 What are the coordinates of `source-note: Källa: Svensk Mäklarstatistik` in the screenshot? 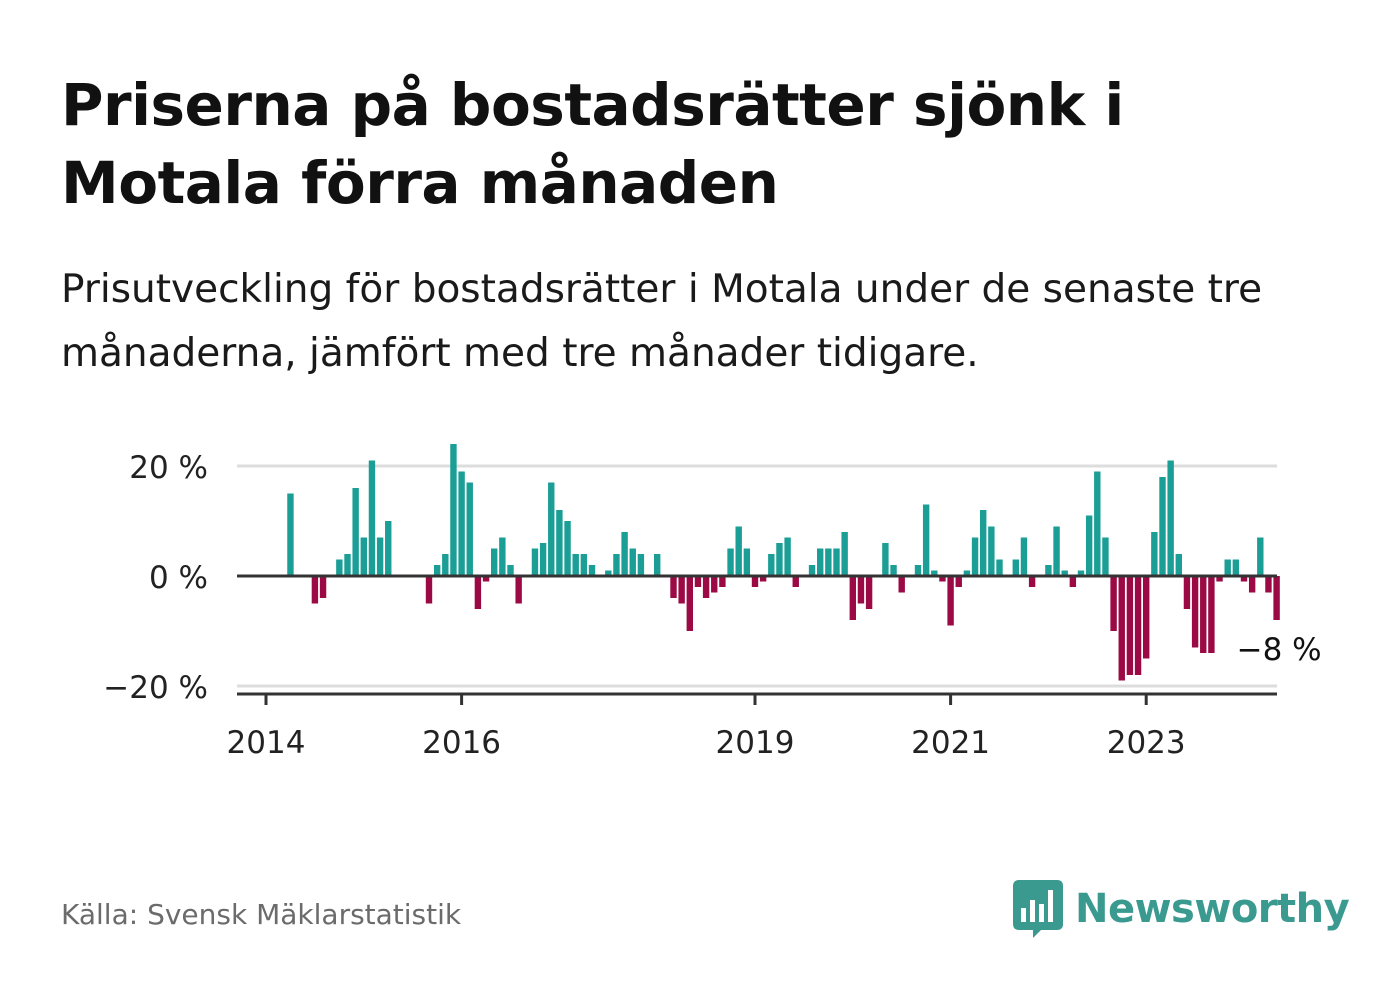 It's located at (261, 914).